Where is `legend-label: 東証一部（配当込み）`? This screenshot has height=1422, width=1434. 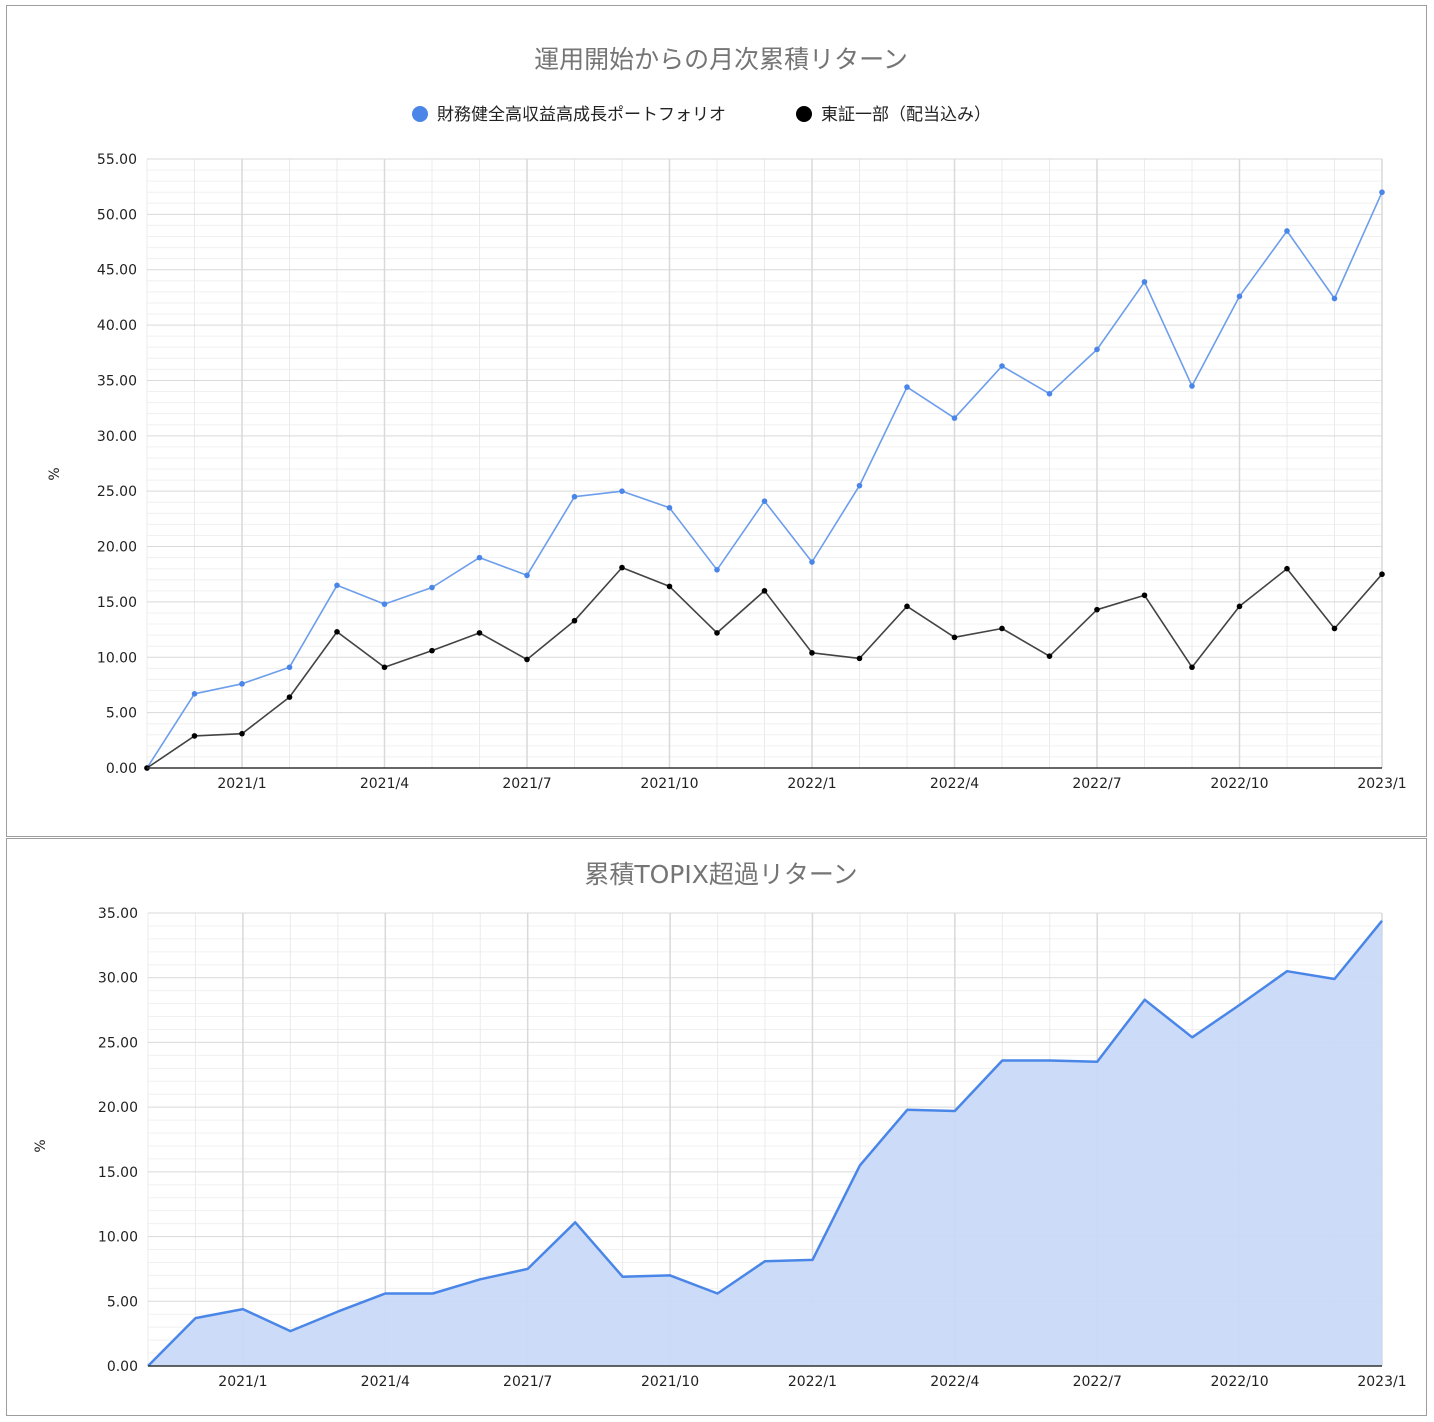 legend-label: 東証一部（配当込み） is located at coordinates (906, 115).